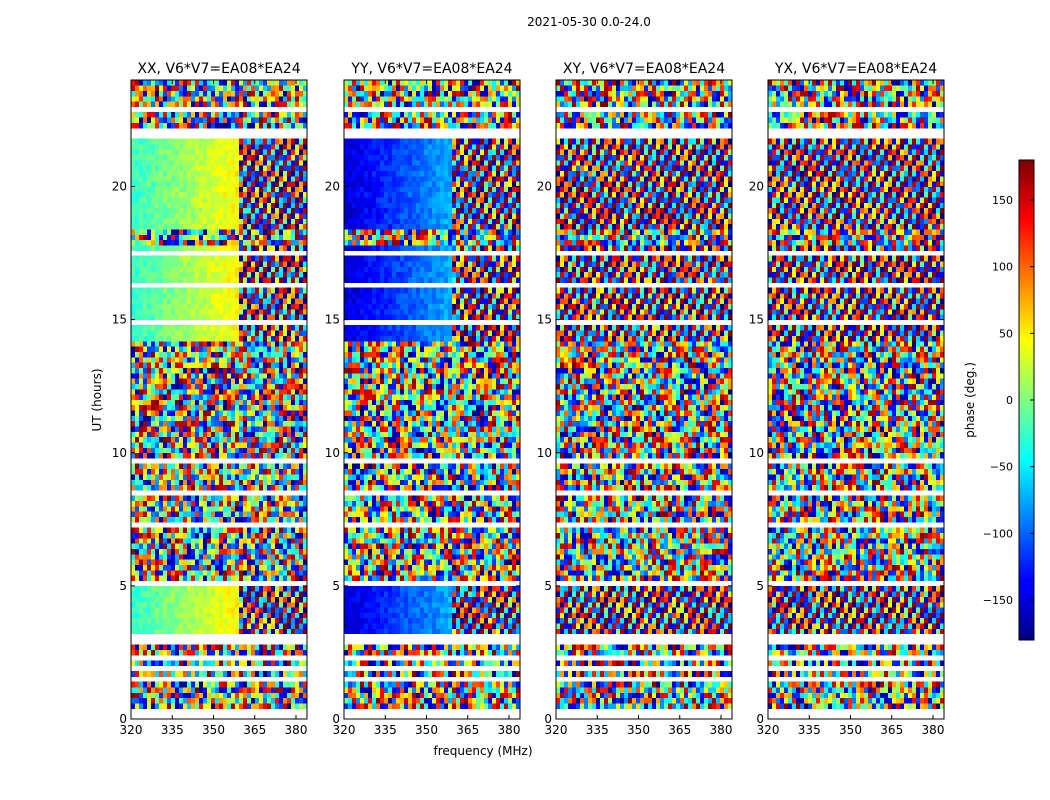 The image size is (1050, 800). Describe the element at coordinates (589, 22) in the screenshot. I see `figure-suptitle: 2021-05-30 0.0-24.0` at that location.